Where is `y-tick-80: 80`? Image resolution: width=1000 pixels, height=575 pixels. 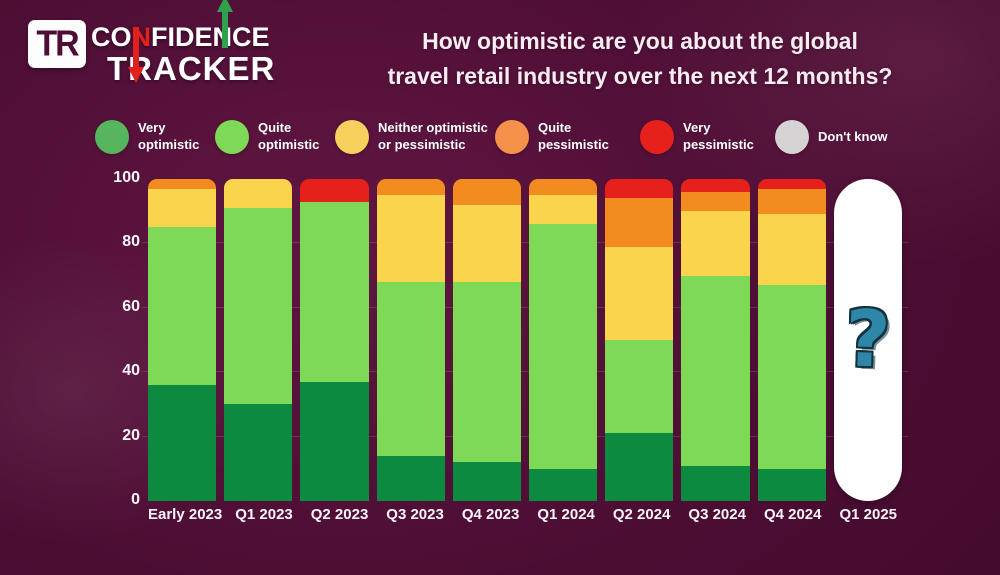
y-tick-80: 80 is located at coordinates (131, 242).